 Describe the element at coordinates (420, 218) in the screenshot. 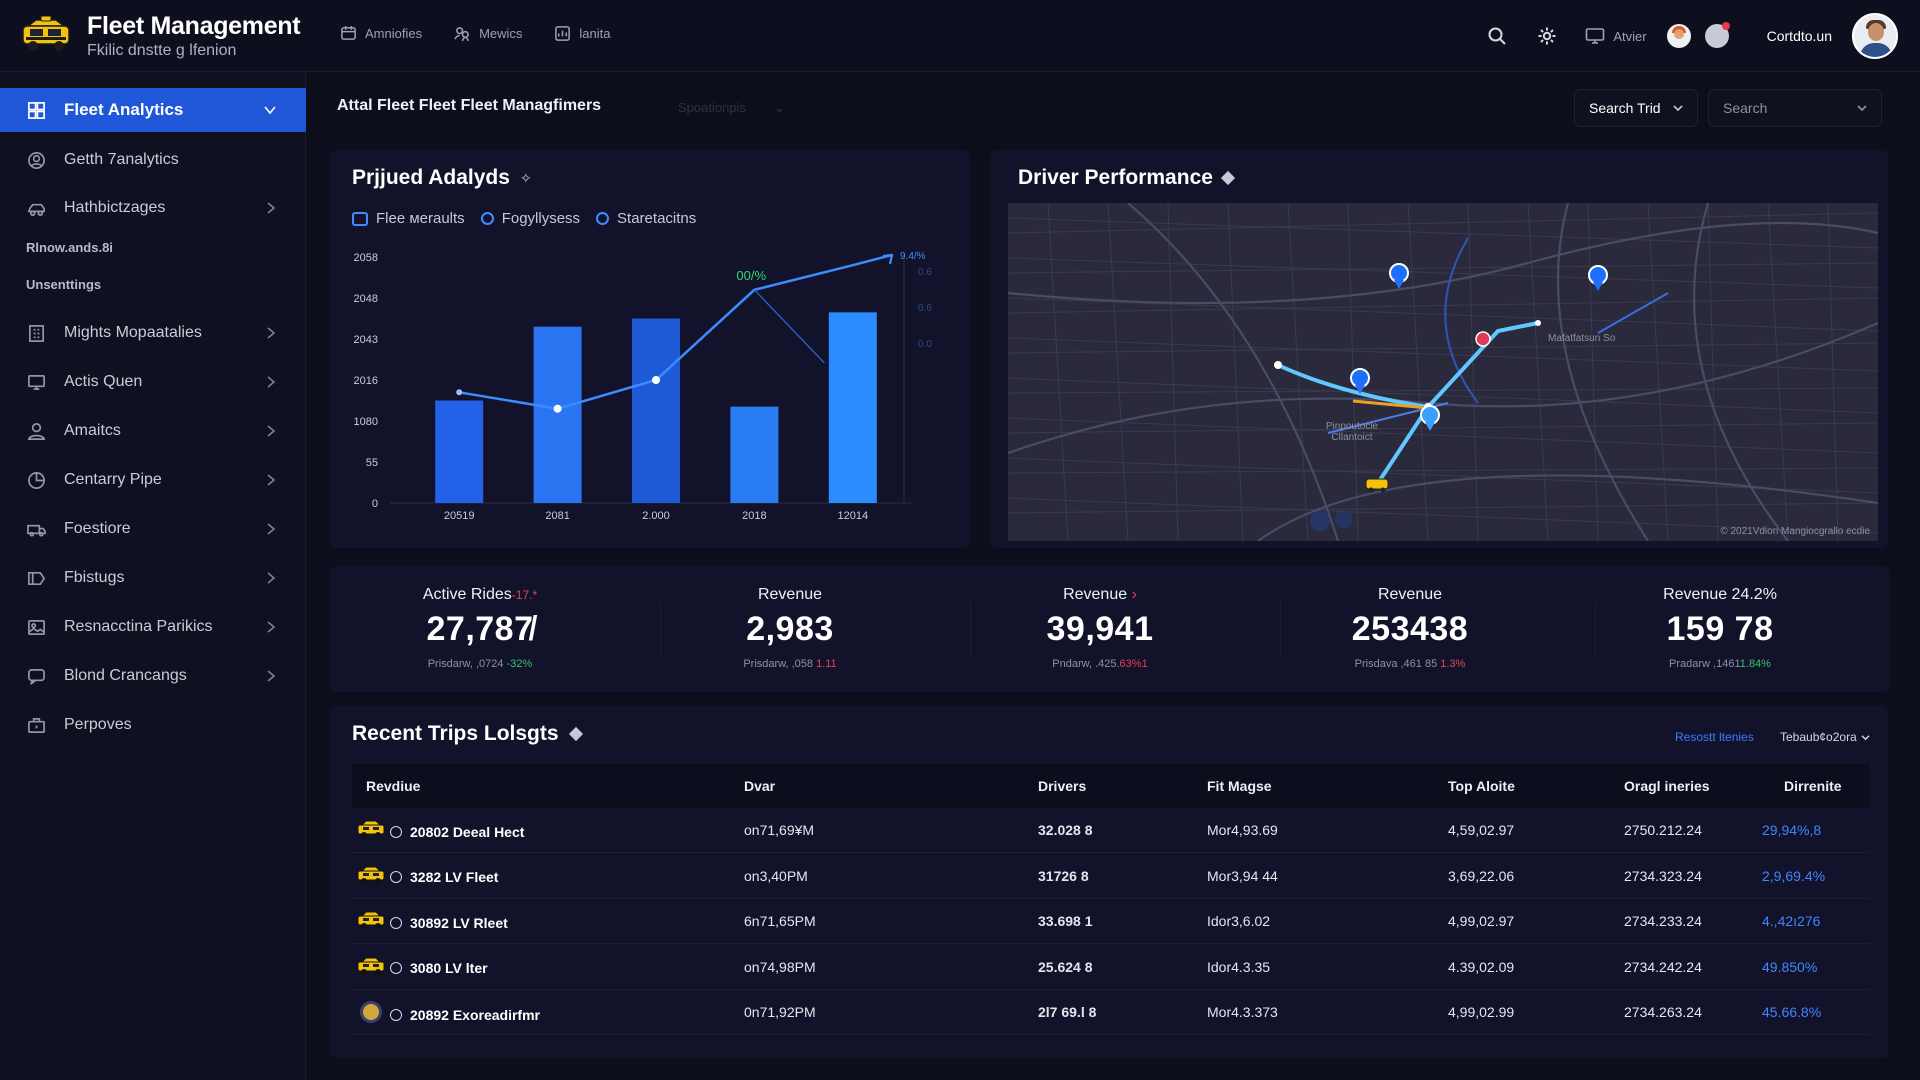

I see `legend-label: Flee мeraults` at that location.